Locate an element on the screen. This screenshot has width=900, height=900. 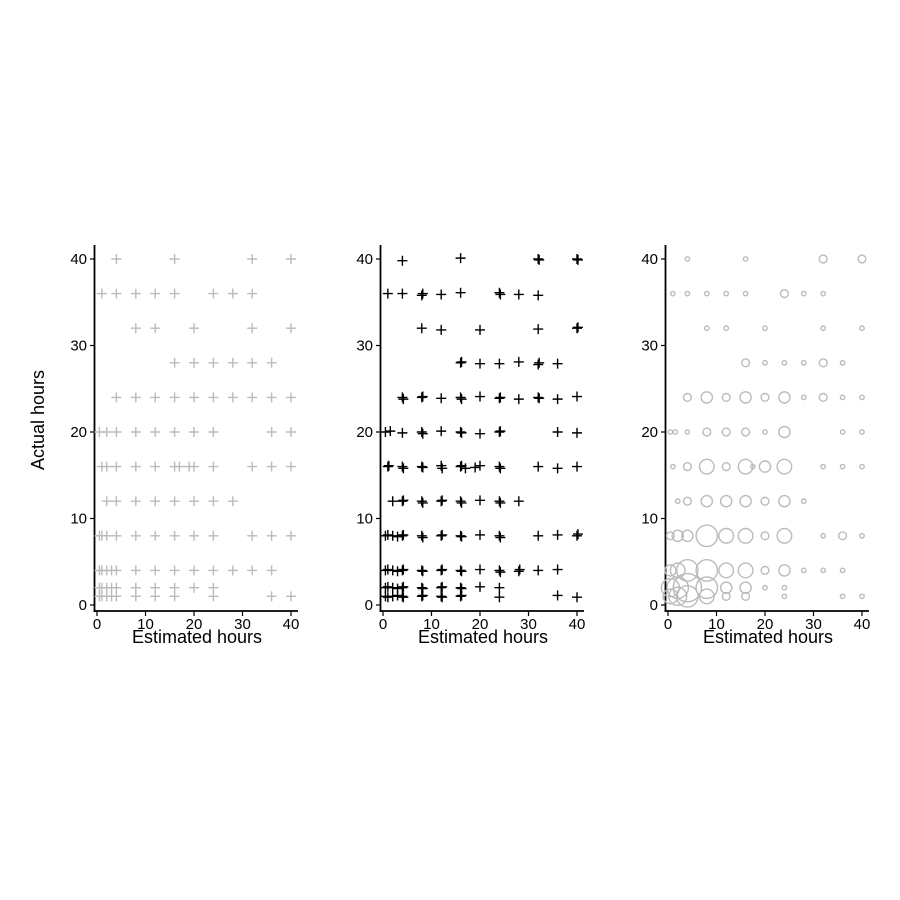
x-tick-label: 0 is located at coordinates (383, 624).